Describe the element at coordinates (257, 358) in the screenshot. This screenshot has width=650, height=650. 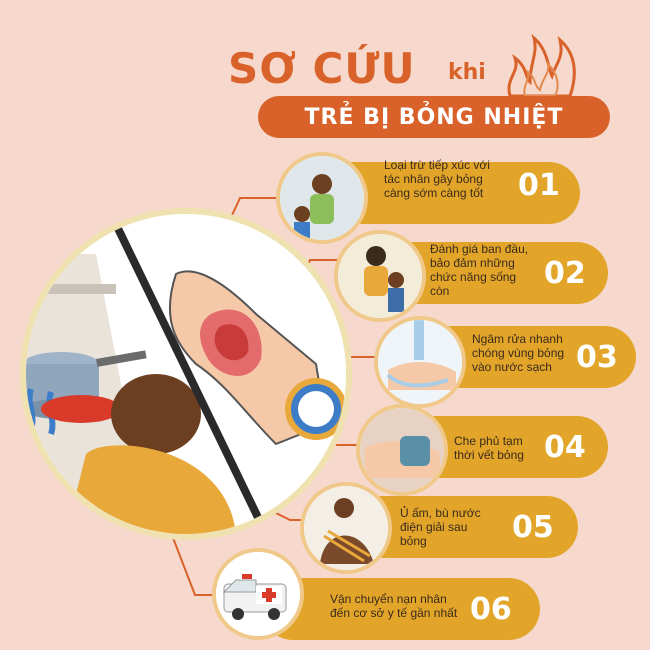
I see `burned-hand-icon` at that location.